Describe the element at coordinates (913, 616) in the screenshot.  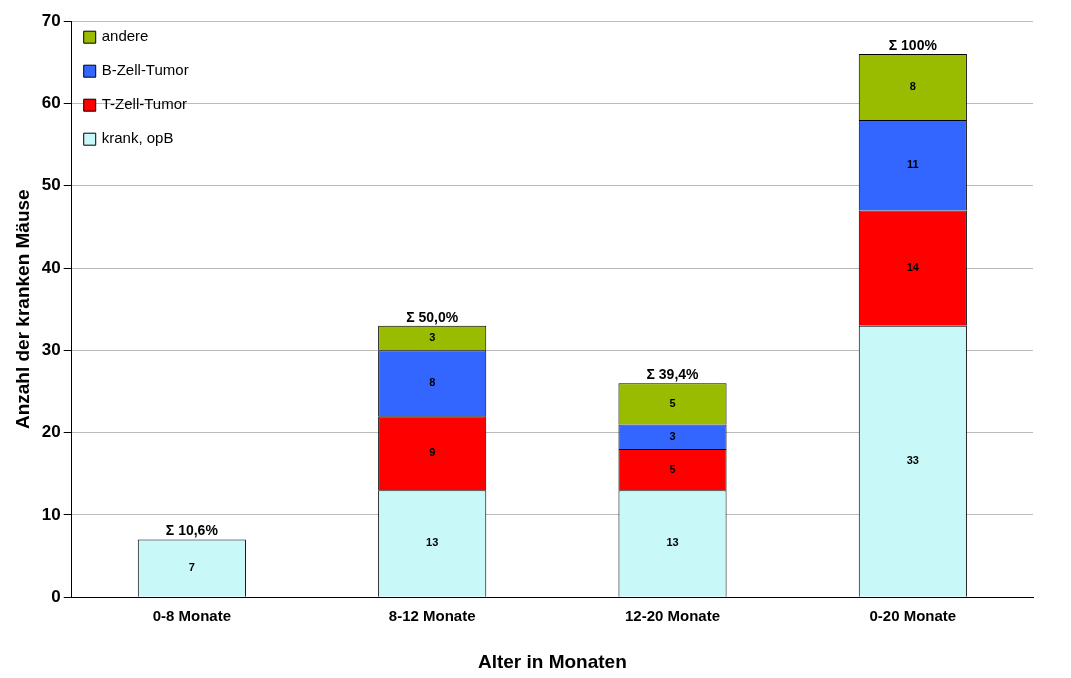
I see `x-tick-label: 0-20 Monate` at that location.